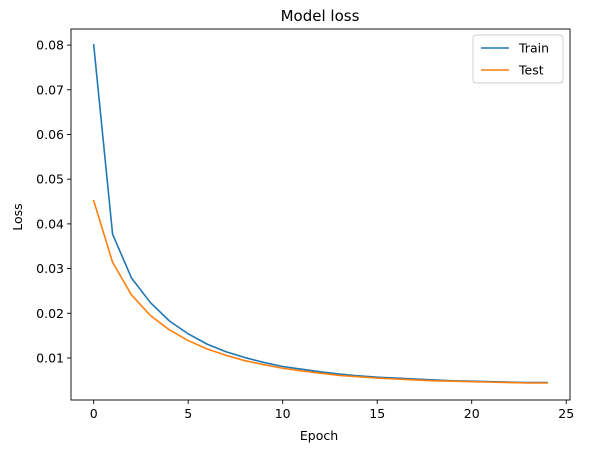 This screenshot has height=450, width=598. I want to click on y-tick-label: 0.07, so click(50, 89).